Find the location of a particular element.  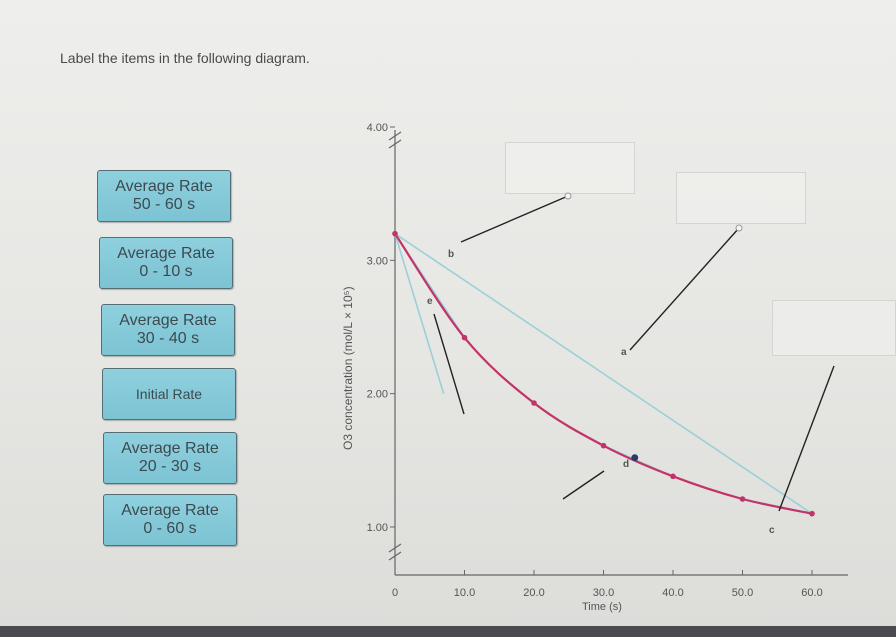

drop-target-c is located at coordinates (834, 328).